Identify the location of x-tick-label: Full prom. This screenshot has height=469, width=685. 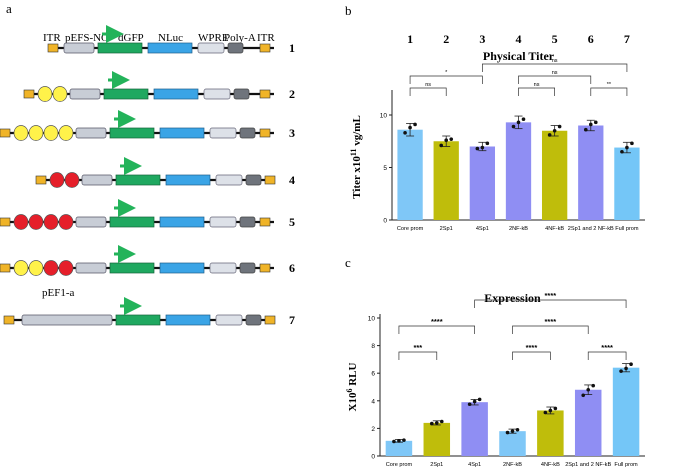
(626, 465).